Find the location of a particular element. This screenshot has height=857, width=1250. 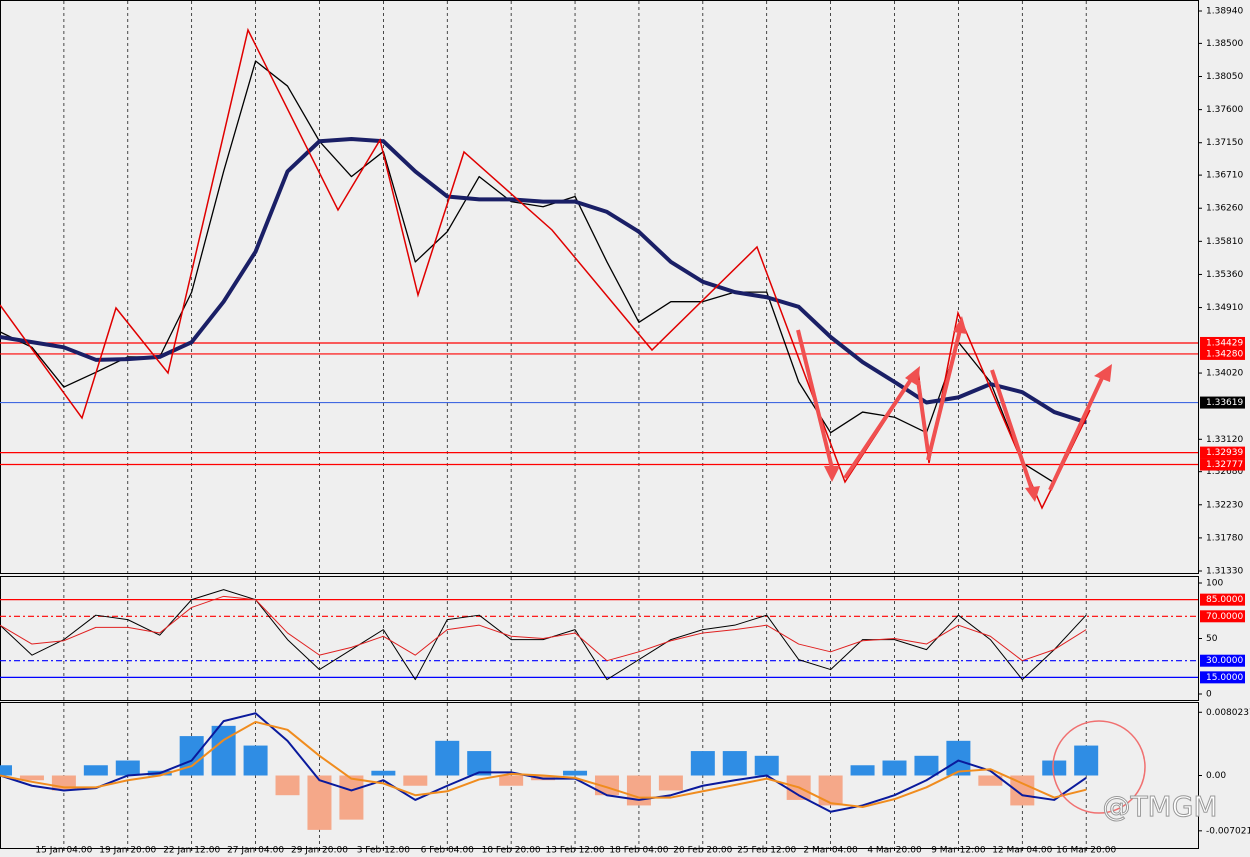

x-tick-label: 3 Feb 12:00 is located at coordinates (384, 851).